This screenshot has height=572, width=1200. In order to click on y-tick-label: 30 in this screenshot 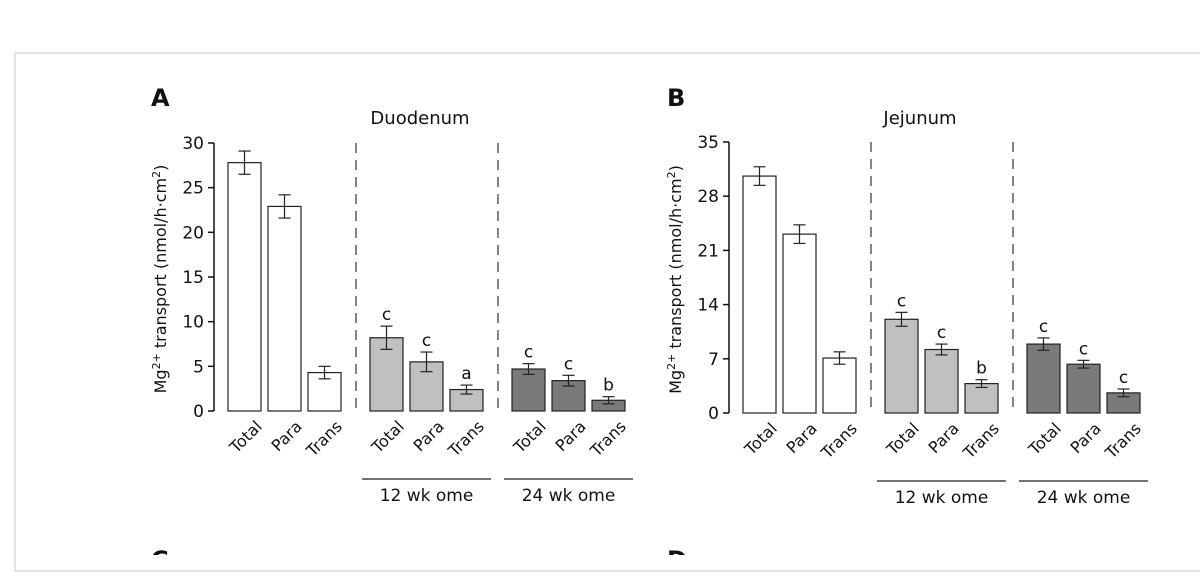, I will do `click(193, 144)`.